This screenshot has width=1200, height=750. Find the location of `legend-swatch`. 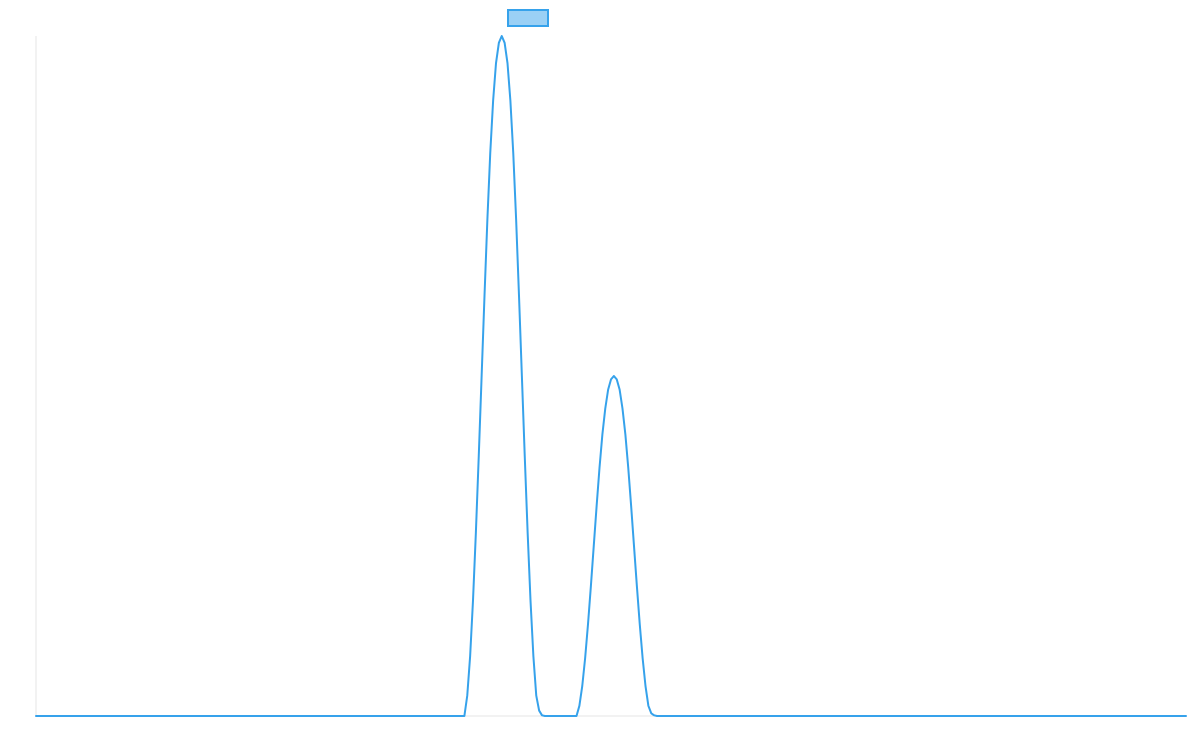

legend-swatch is located at coordinates (528, 18).